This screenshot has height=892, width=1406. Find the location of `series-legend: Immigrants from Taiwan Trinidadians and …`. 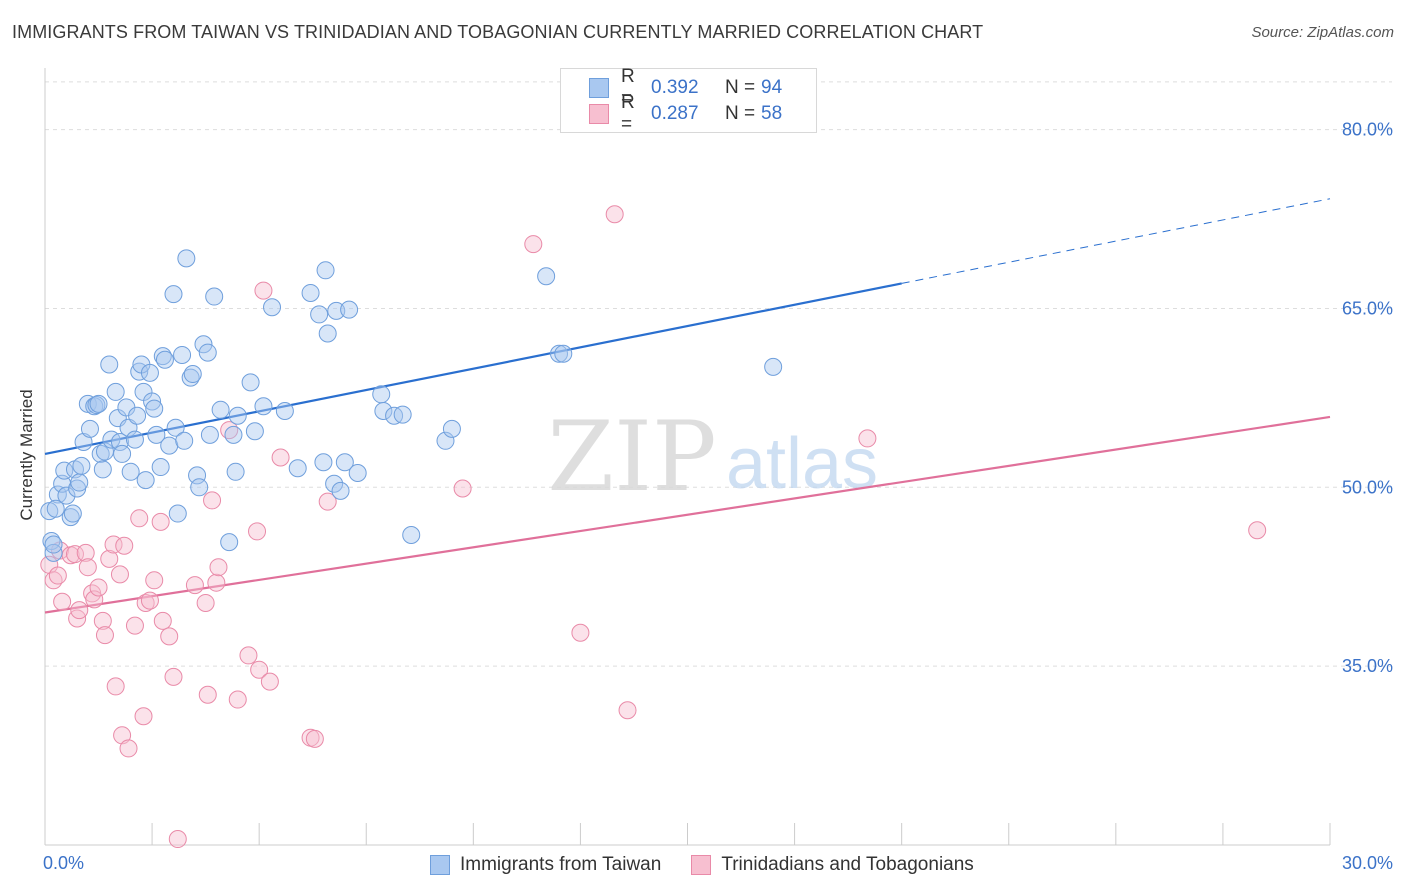

series-legend: Immigrants from Taiwan Trinidadians and … is located at coordinates (702, 865).